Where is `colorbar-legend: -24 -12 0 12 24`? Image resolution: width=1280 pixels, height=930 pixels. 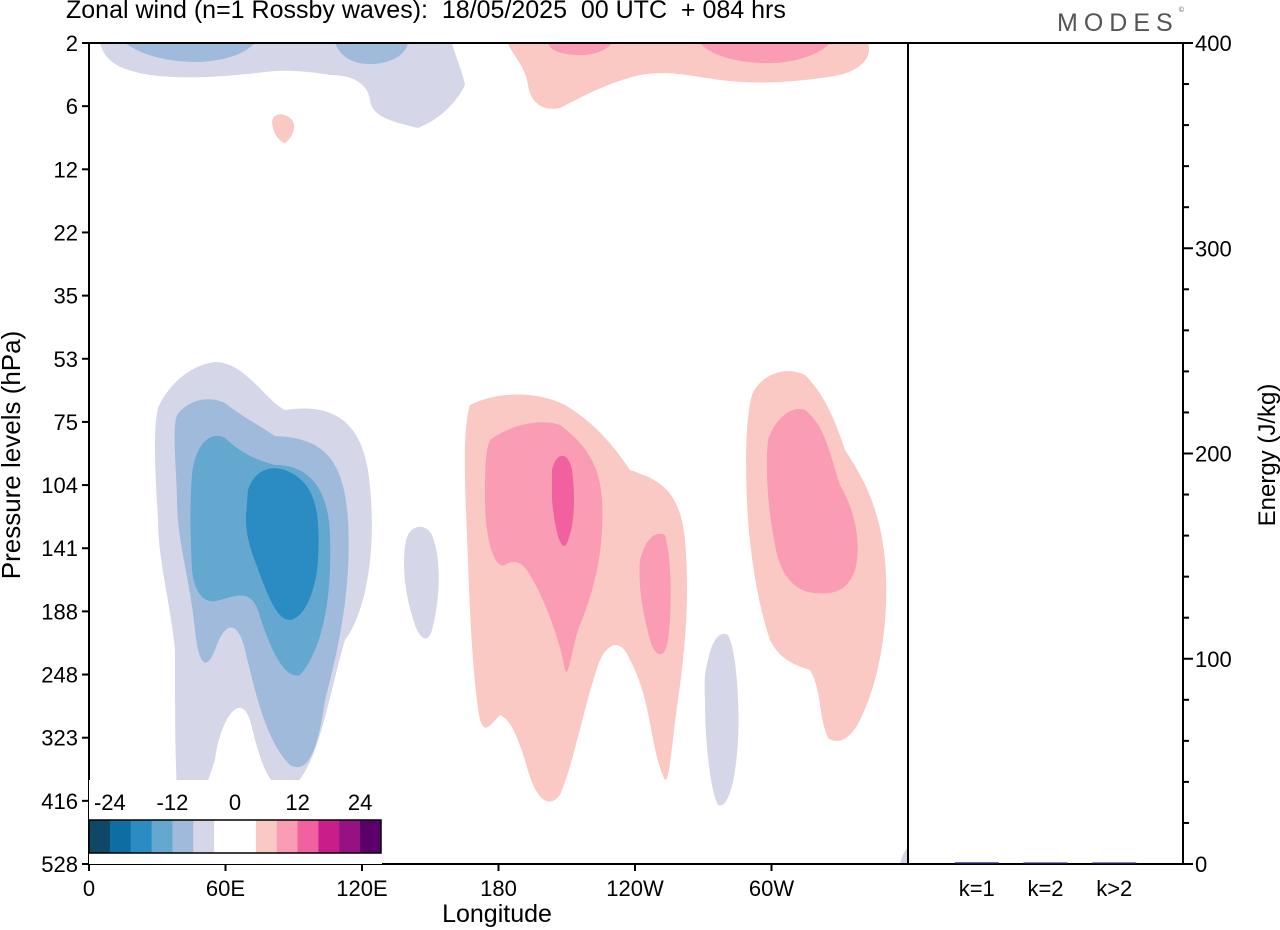 colorbar-legend: -24 -12 0 12 24 is located at coordinates (235, 822).